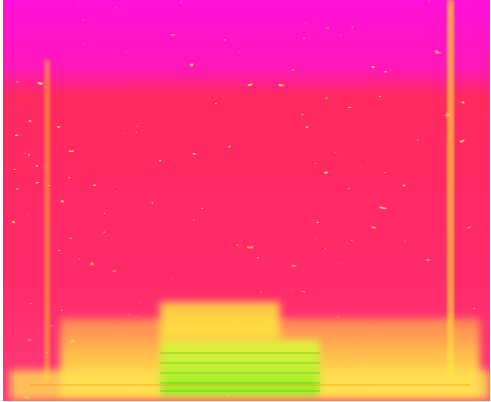  I want to click on harmonic-lines, so click(250, 372).